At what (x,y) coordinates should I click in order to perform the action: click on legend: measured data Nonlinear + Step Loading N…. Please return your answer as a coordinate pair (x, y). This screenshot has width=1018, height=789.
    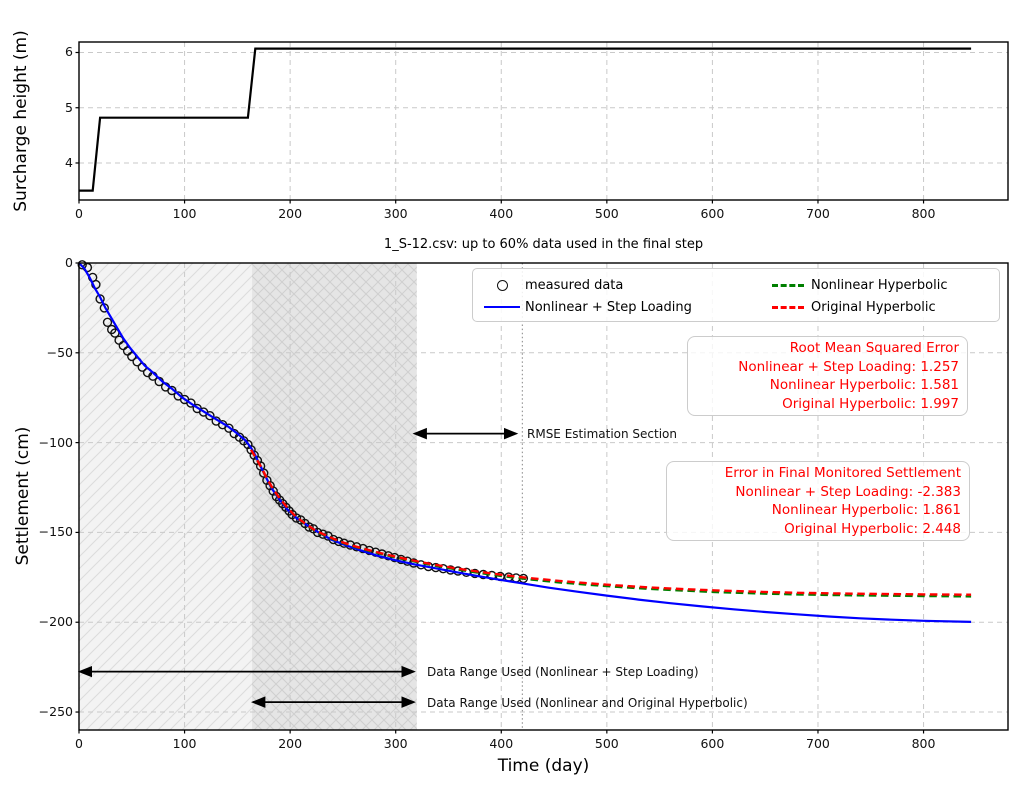
    Looking at the image, I should click on (736, 295).